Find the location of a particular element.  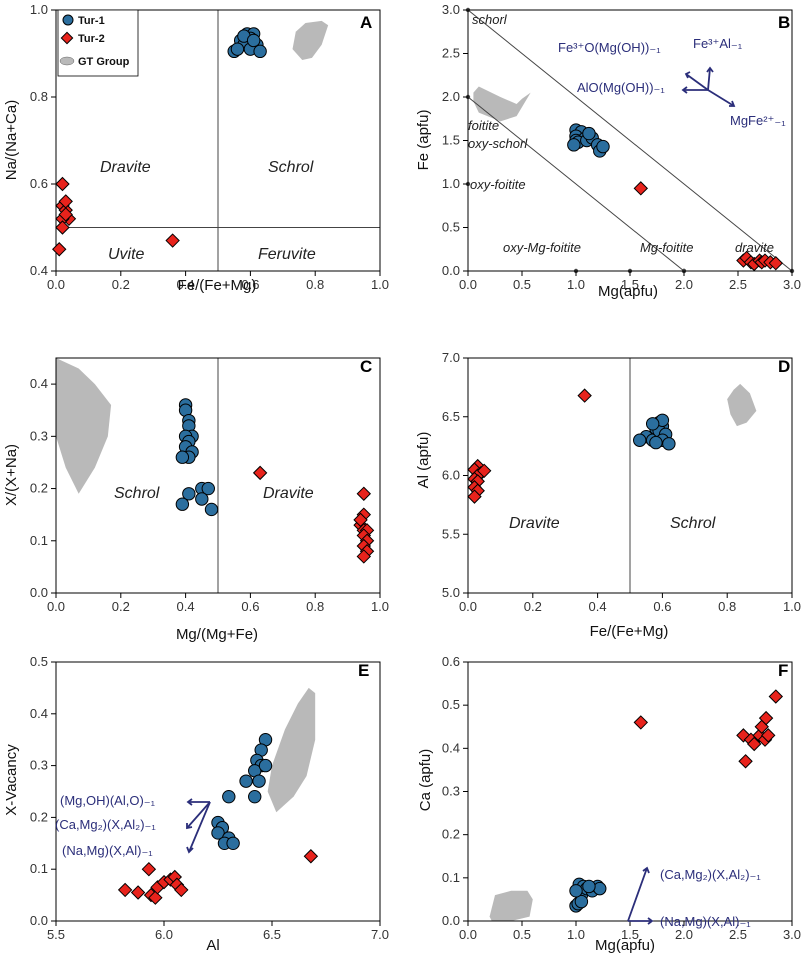

panel-a-letter: A is located at coordinates (366, 22).